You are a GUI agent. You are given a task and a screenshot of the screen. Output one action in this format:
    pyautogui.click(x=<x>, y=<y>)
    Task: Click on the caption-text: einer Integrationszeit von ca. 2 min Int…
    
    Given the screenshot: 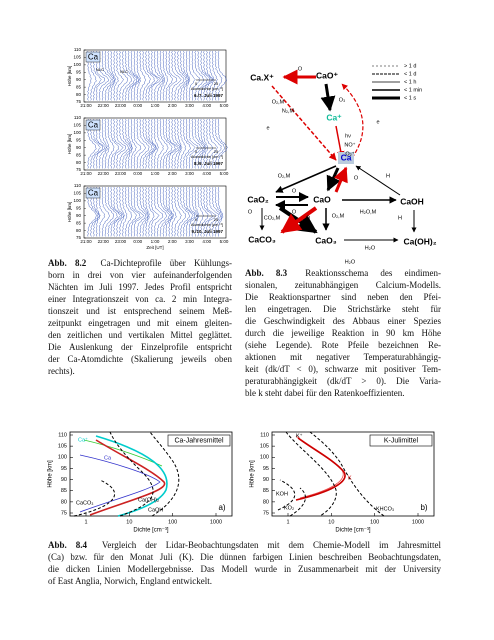 What is the action you would take?
    pyautogui.click(x=140, y=299)
    